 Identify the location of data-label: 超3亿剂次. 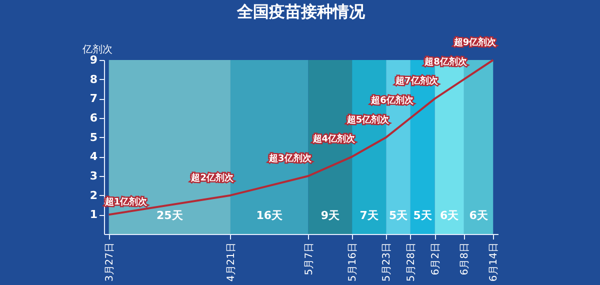
(290, 158).